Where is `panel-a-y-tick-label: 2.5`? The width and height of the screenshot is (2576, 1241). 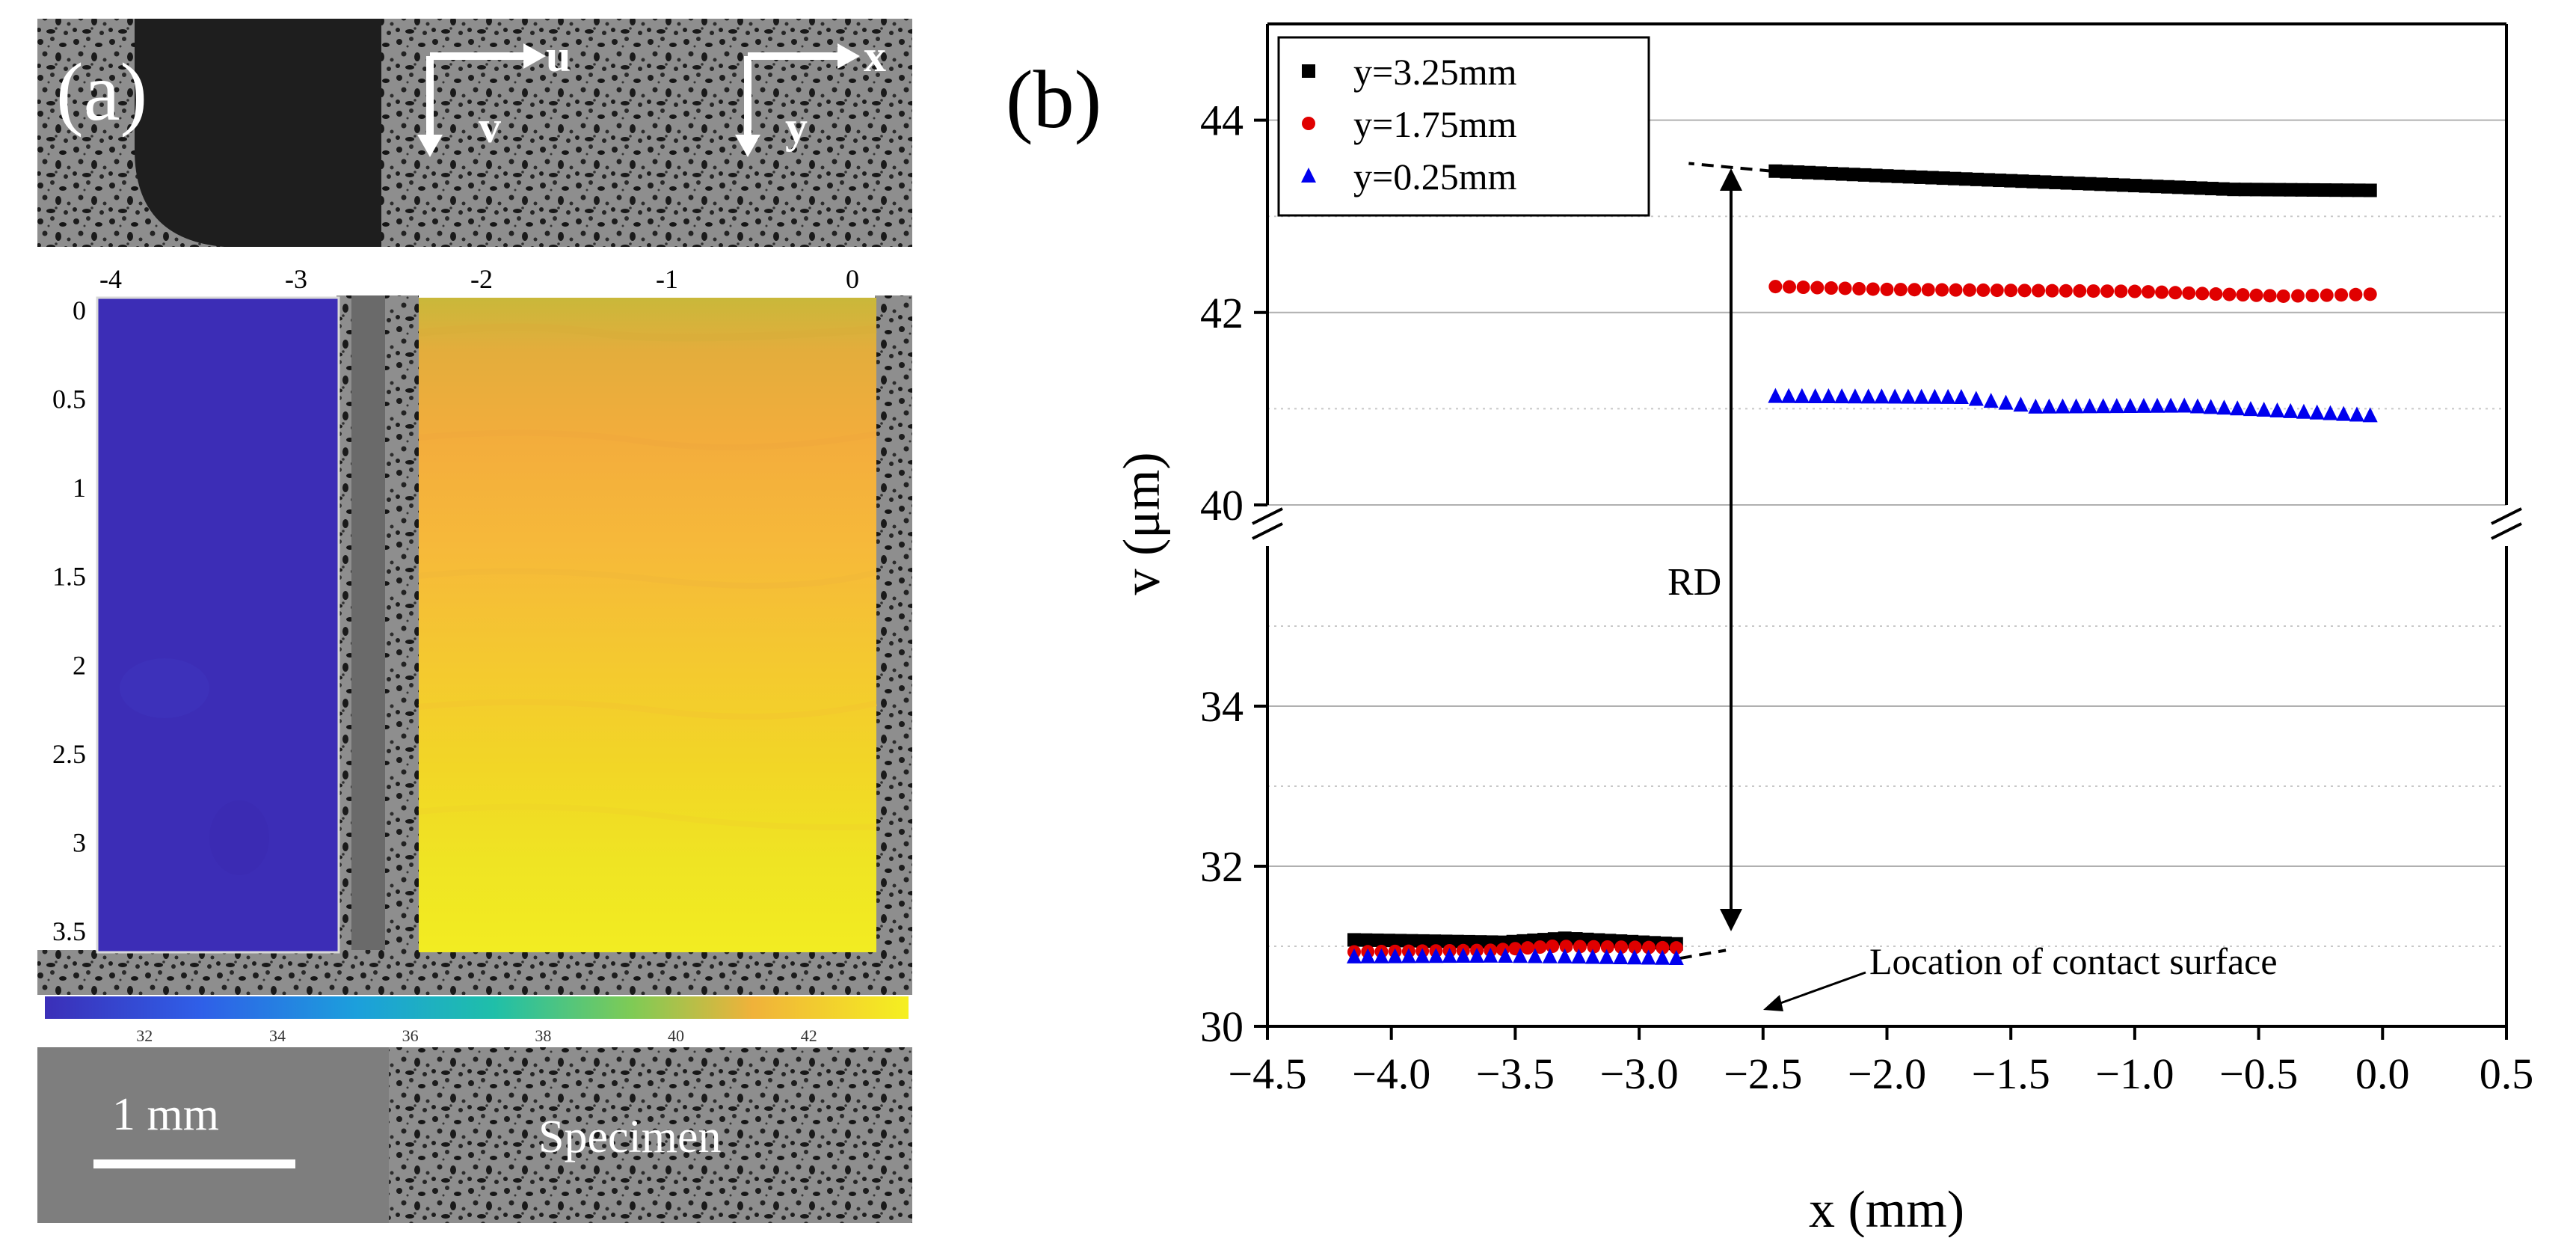 panel-a-y-tick-label: 2.5 is located at coordinates (69, 754).